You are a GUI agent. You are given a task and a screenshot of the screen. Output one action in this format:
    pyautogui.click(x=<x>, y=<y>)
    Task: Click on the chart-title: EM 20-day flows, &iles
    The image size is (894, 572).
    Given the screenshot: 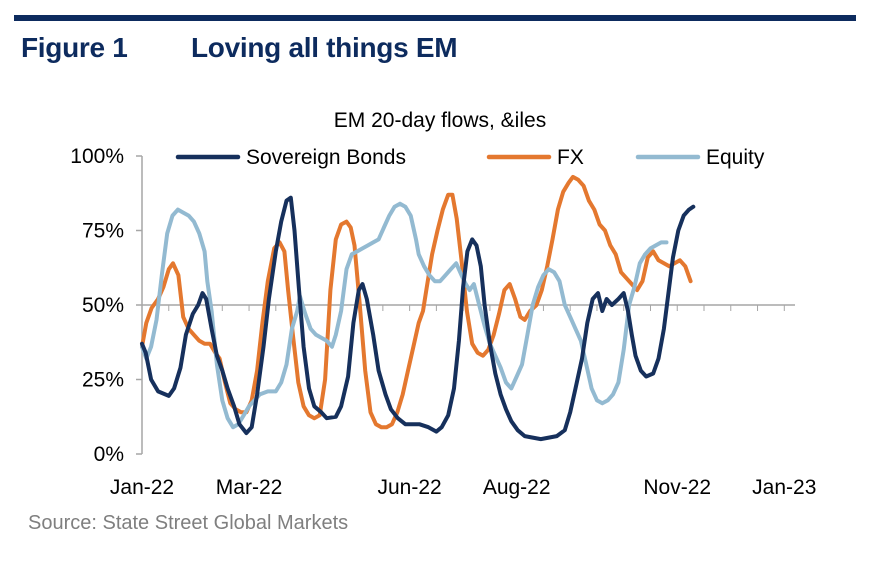 What is the action you would take?
    pyautogui.click(x=440, y=120)
    